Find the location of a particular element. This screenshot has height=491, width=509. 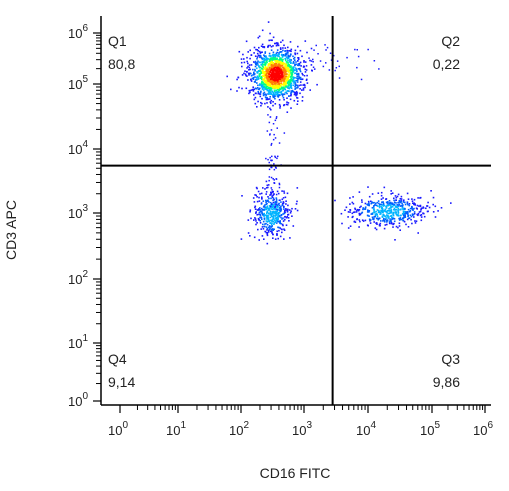

y-tick-label-base: 10 is located at coordinates (75, 84).